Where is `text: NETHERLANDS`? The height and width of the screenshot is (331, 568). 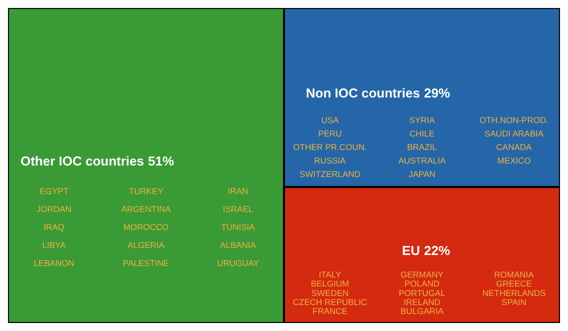 text: NETHERLANDS is located at coordinates (514, 293).